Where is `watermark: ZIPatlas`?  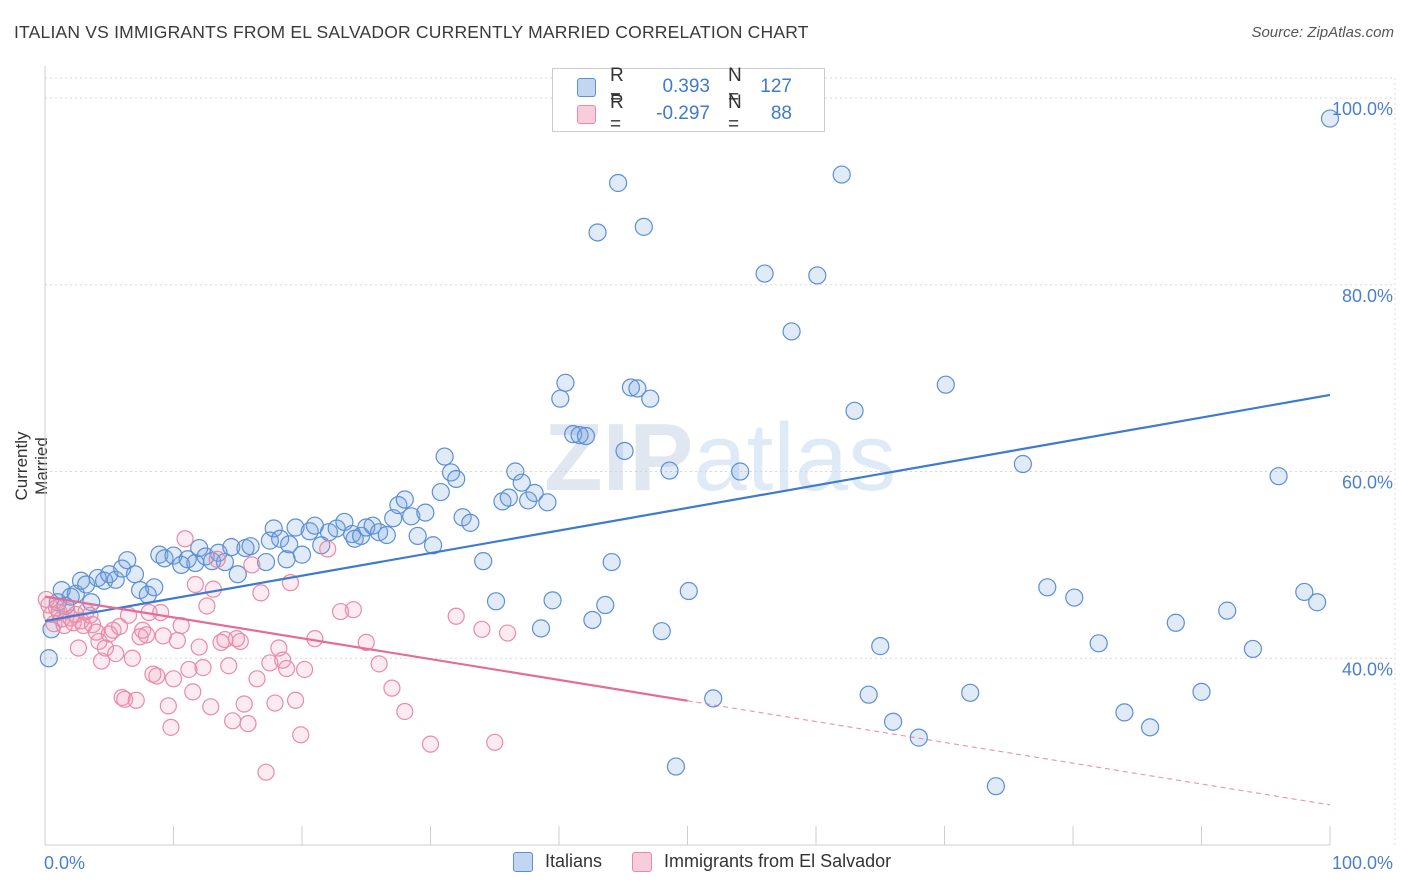 watermark: ZIPatlas is located at coordinates (720, 457).